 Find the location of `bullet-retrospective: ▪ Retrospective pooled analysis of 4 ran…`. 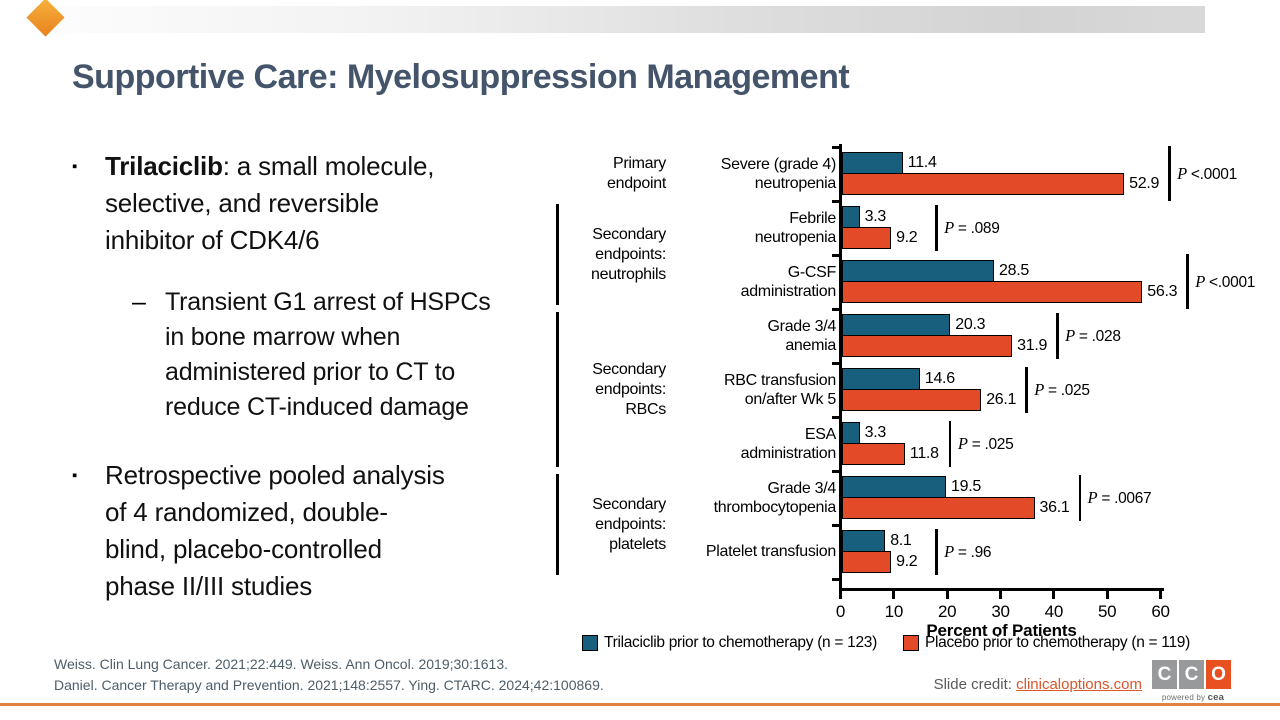

bullet-retrospective: ▪ Retrospective pooled analysis of 4 ran… is located at coordinates (317, 531).